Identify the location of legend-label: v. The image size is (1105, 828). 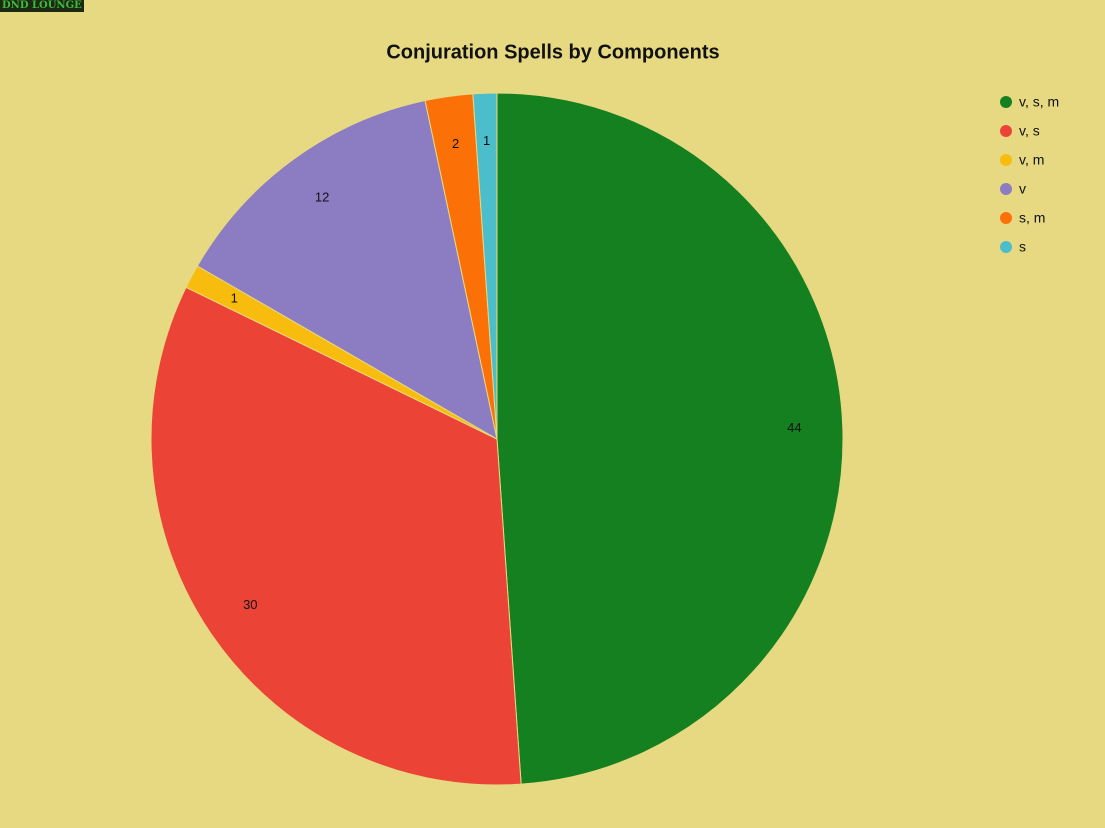
(1022, 189).